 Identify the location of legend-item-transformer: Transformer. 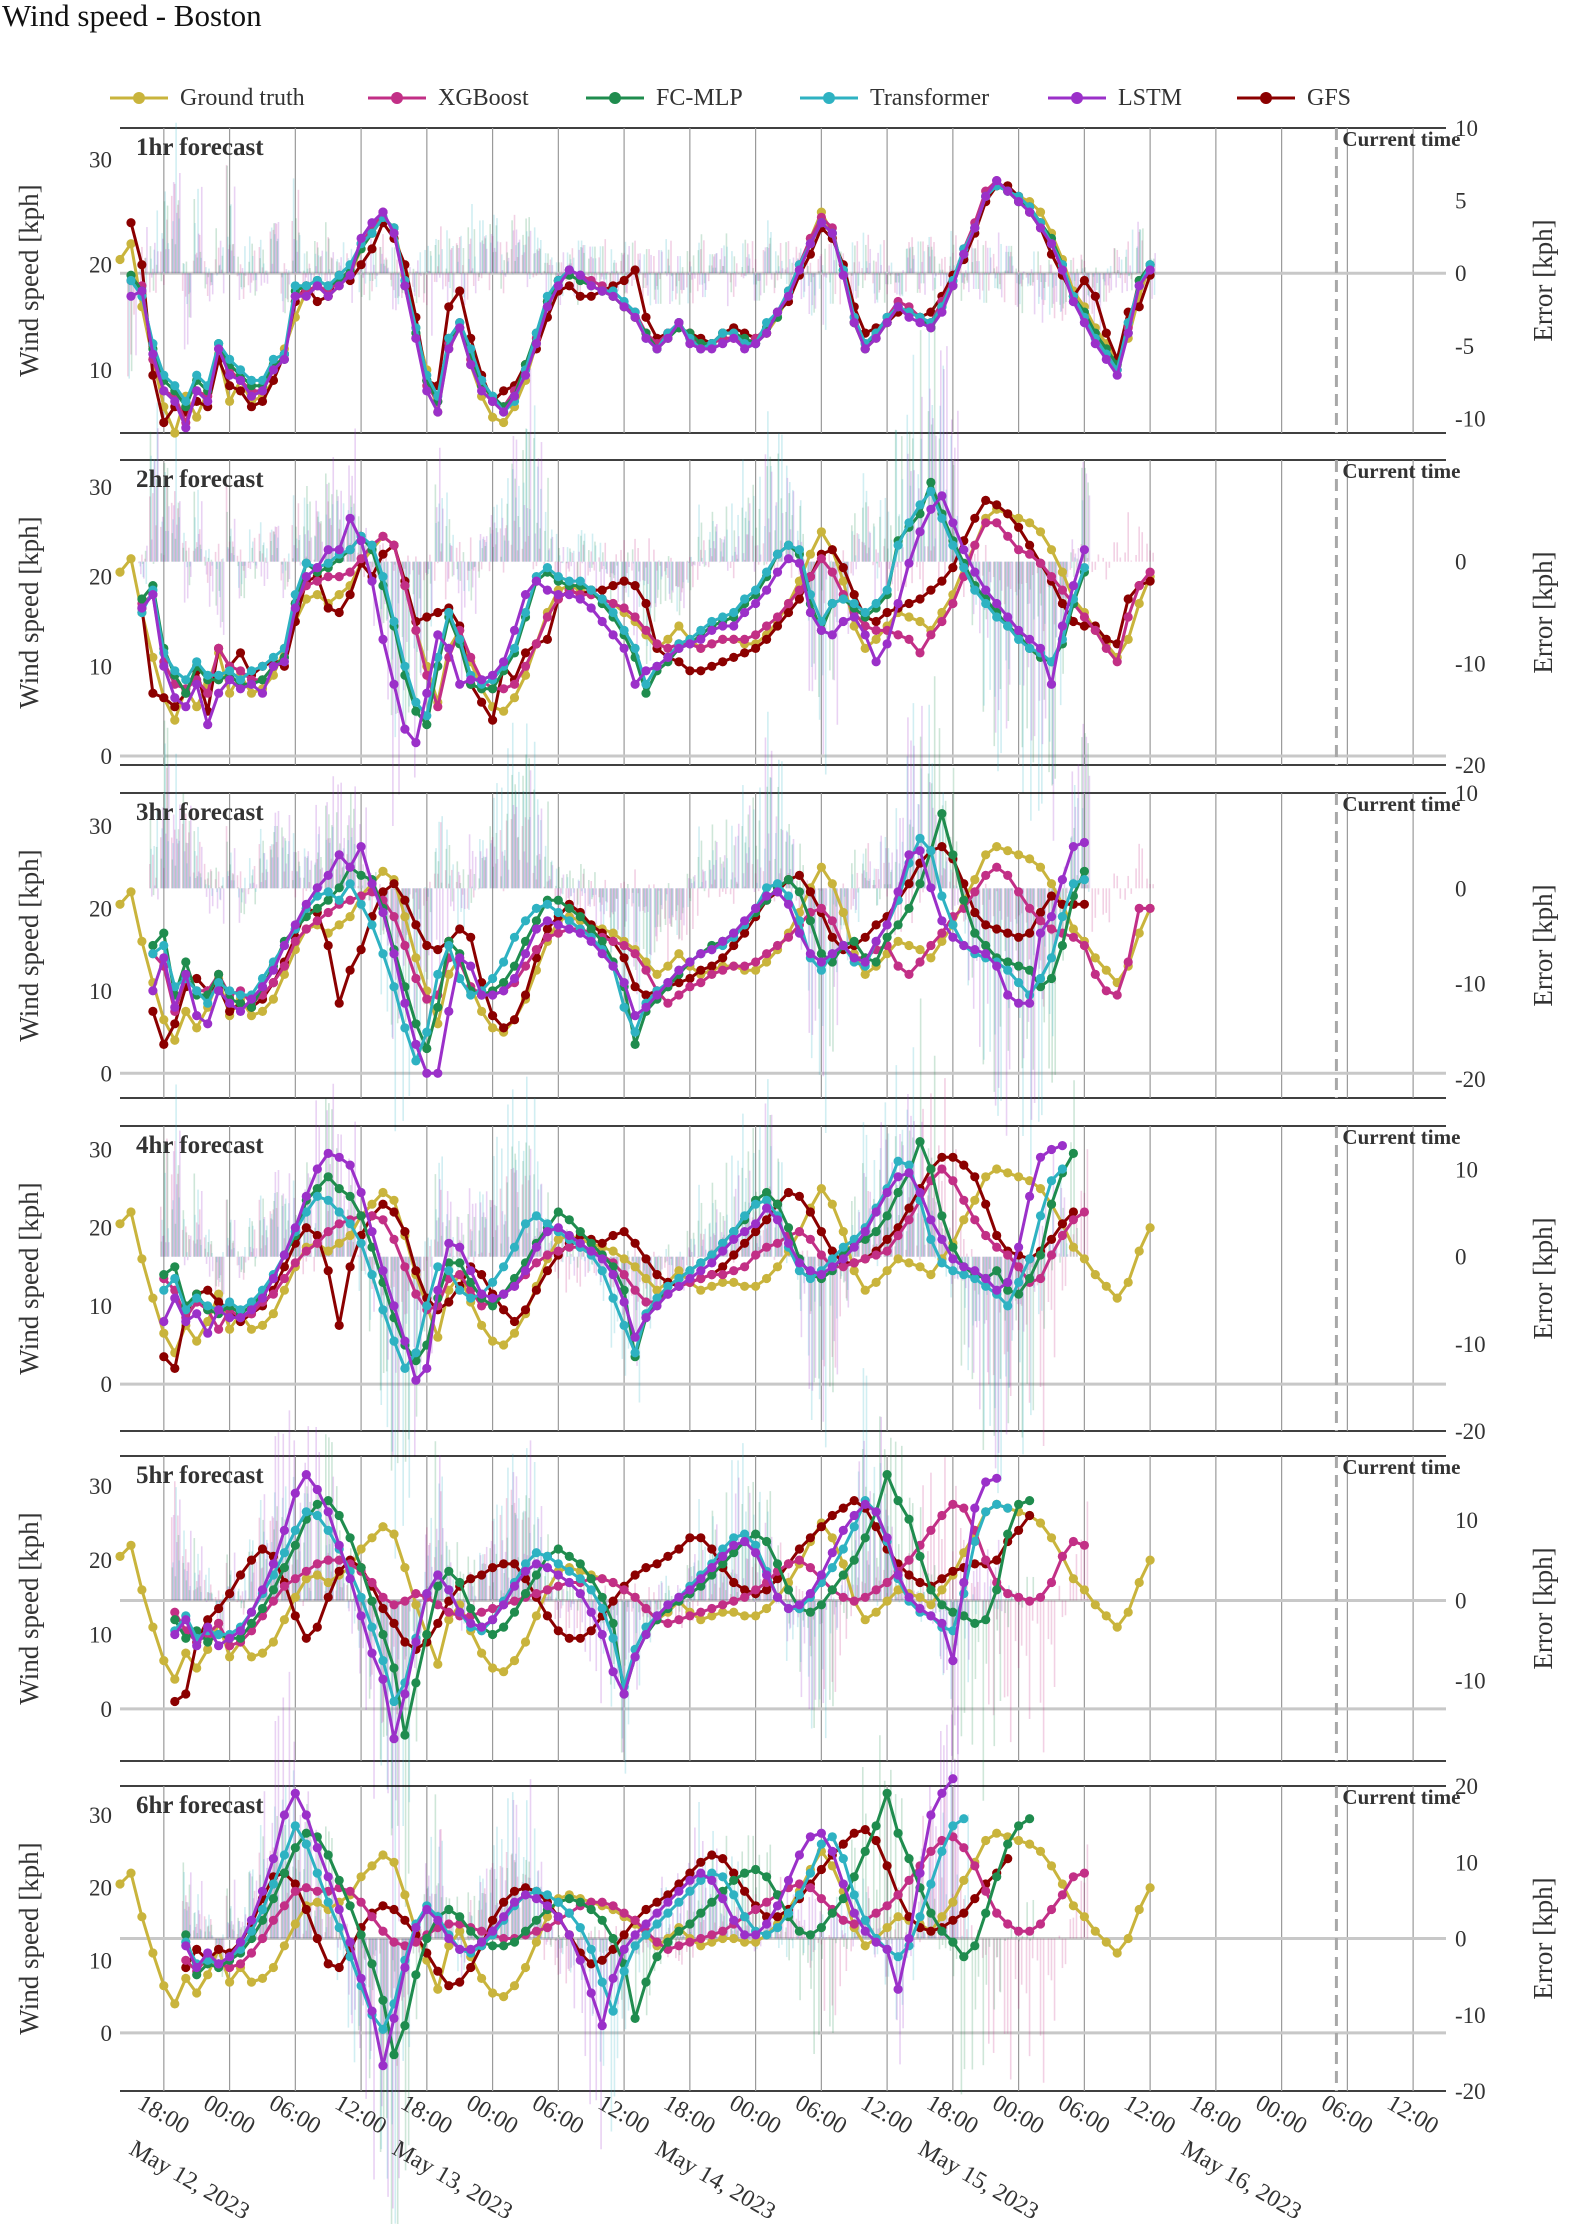
(893, 98).